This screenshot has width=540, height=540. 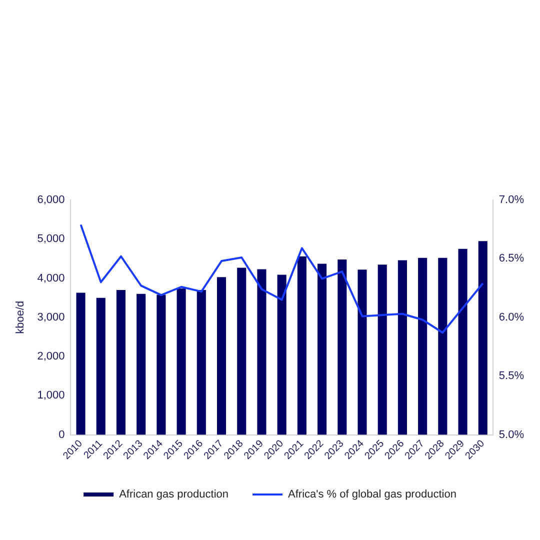 What do you see at coordinates (51, 200) in the screenshot?
I see `y-tick-label: 6,000` at bounding box center [51, 200].